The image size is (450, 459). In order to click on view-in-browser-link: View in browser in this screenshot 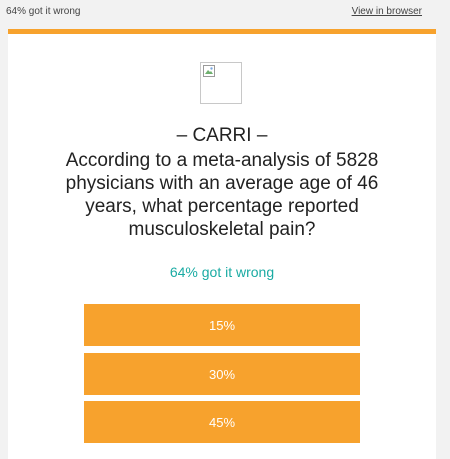, I will do `click(386, 11)`.